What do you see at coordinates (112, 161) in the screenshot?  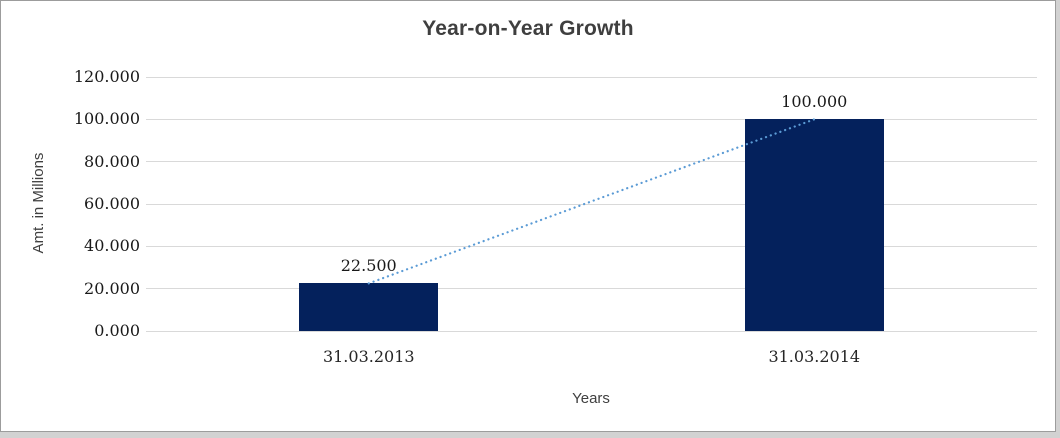 I see `y-tick-label: 80.000` at bounding box center [112, 161].